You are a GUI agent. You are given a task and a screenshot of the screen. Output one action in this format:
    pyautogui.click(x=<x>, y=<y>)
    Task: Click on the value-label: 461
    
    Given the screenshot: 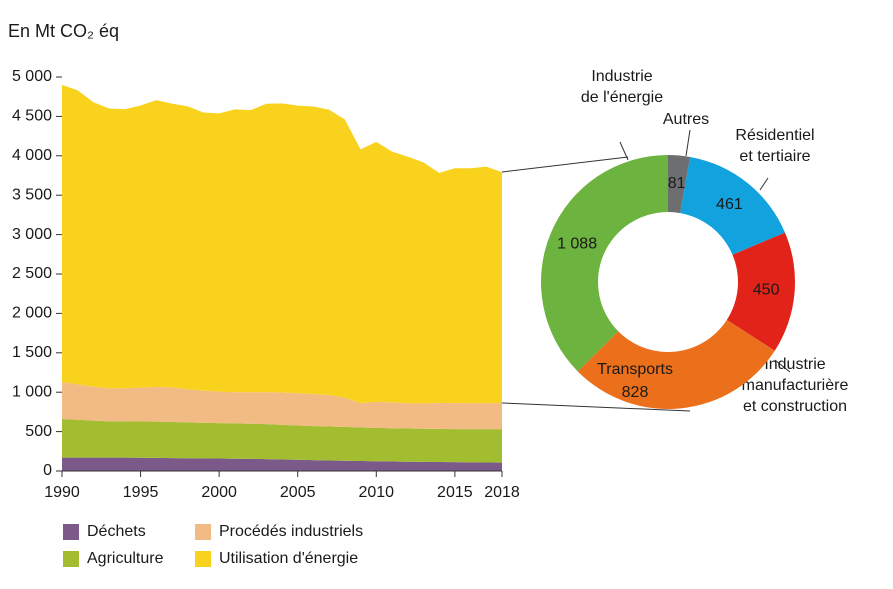 What is the action you would take?
    pyautogui.click(x=729, y=204)
    